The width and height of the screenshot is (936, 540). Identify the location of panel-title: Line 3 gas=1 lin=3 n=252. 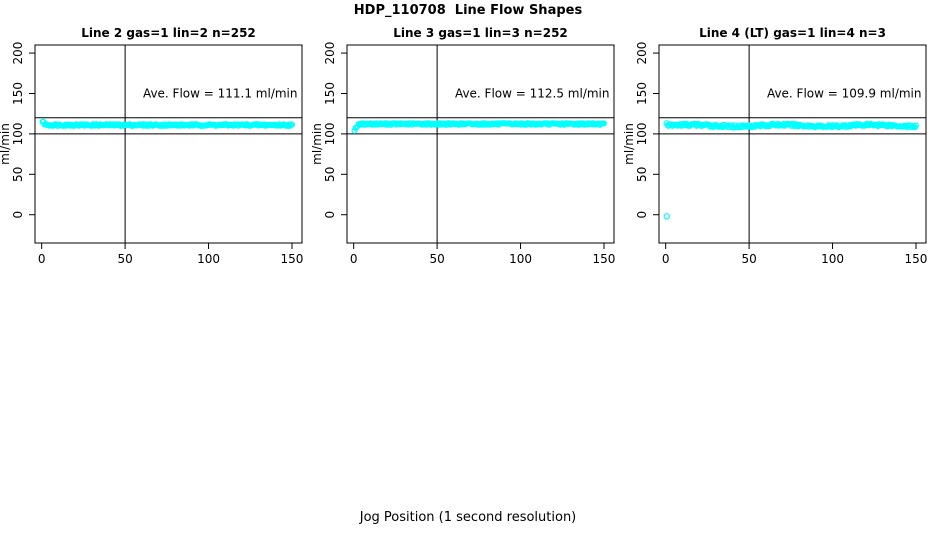
(480, 33).